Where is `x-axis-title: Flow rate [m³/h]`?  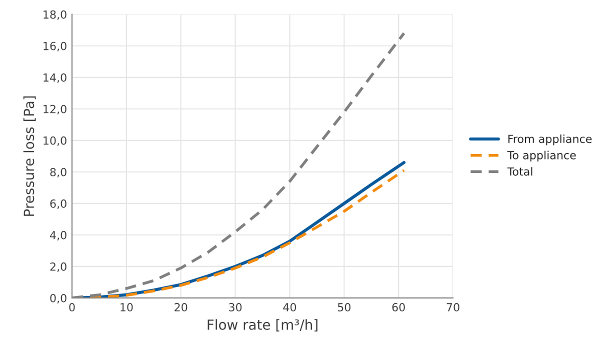
x-axis-title: Flow rate [m³/h] is located at coordinates (263, 325).